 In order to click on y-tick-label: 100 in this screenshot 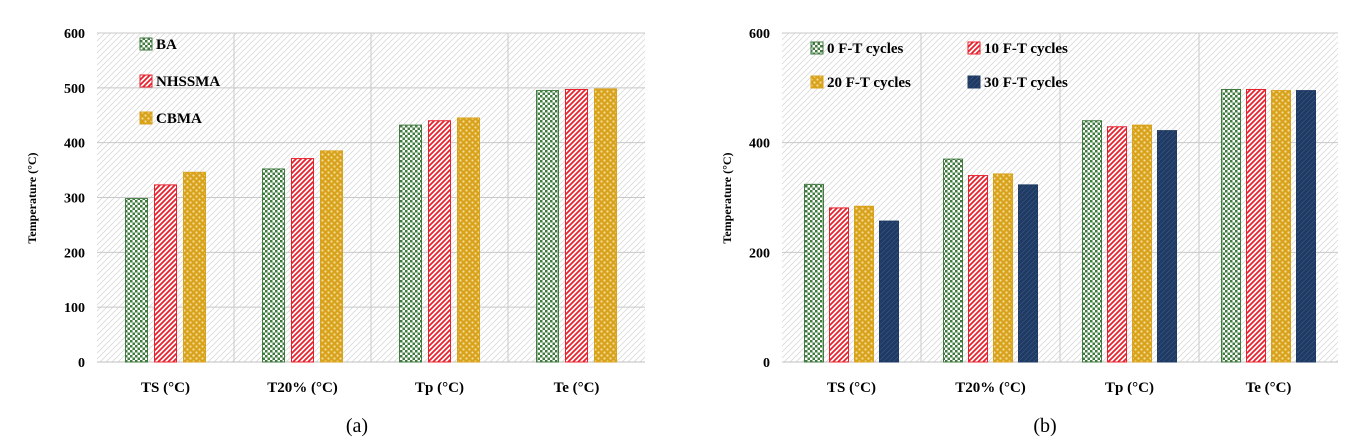, I will do `click(74, 308)`.